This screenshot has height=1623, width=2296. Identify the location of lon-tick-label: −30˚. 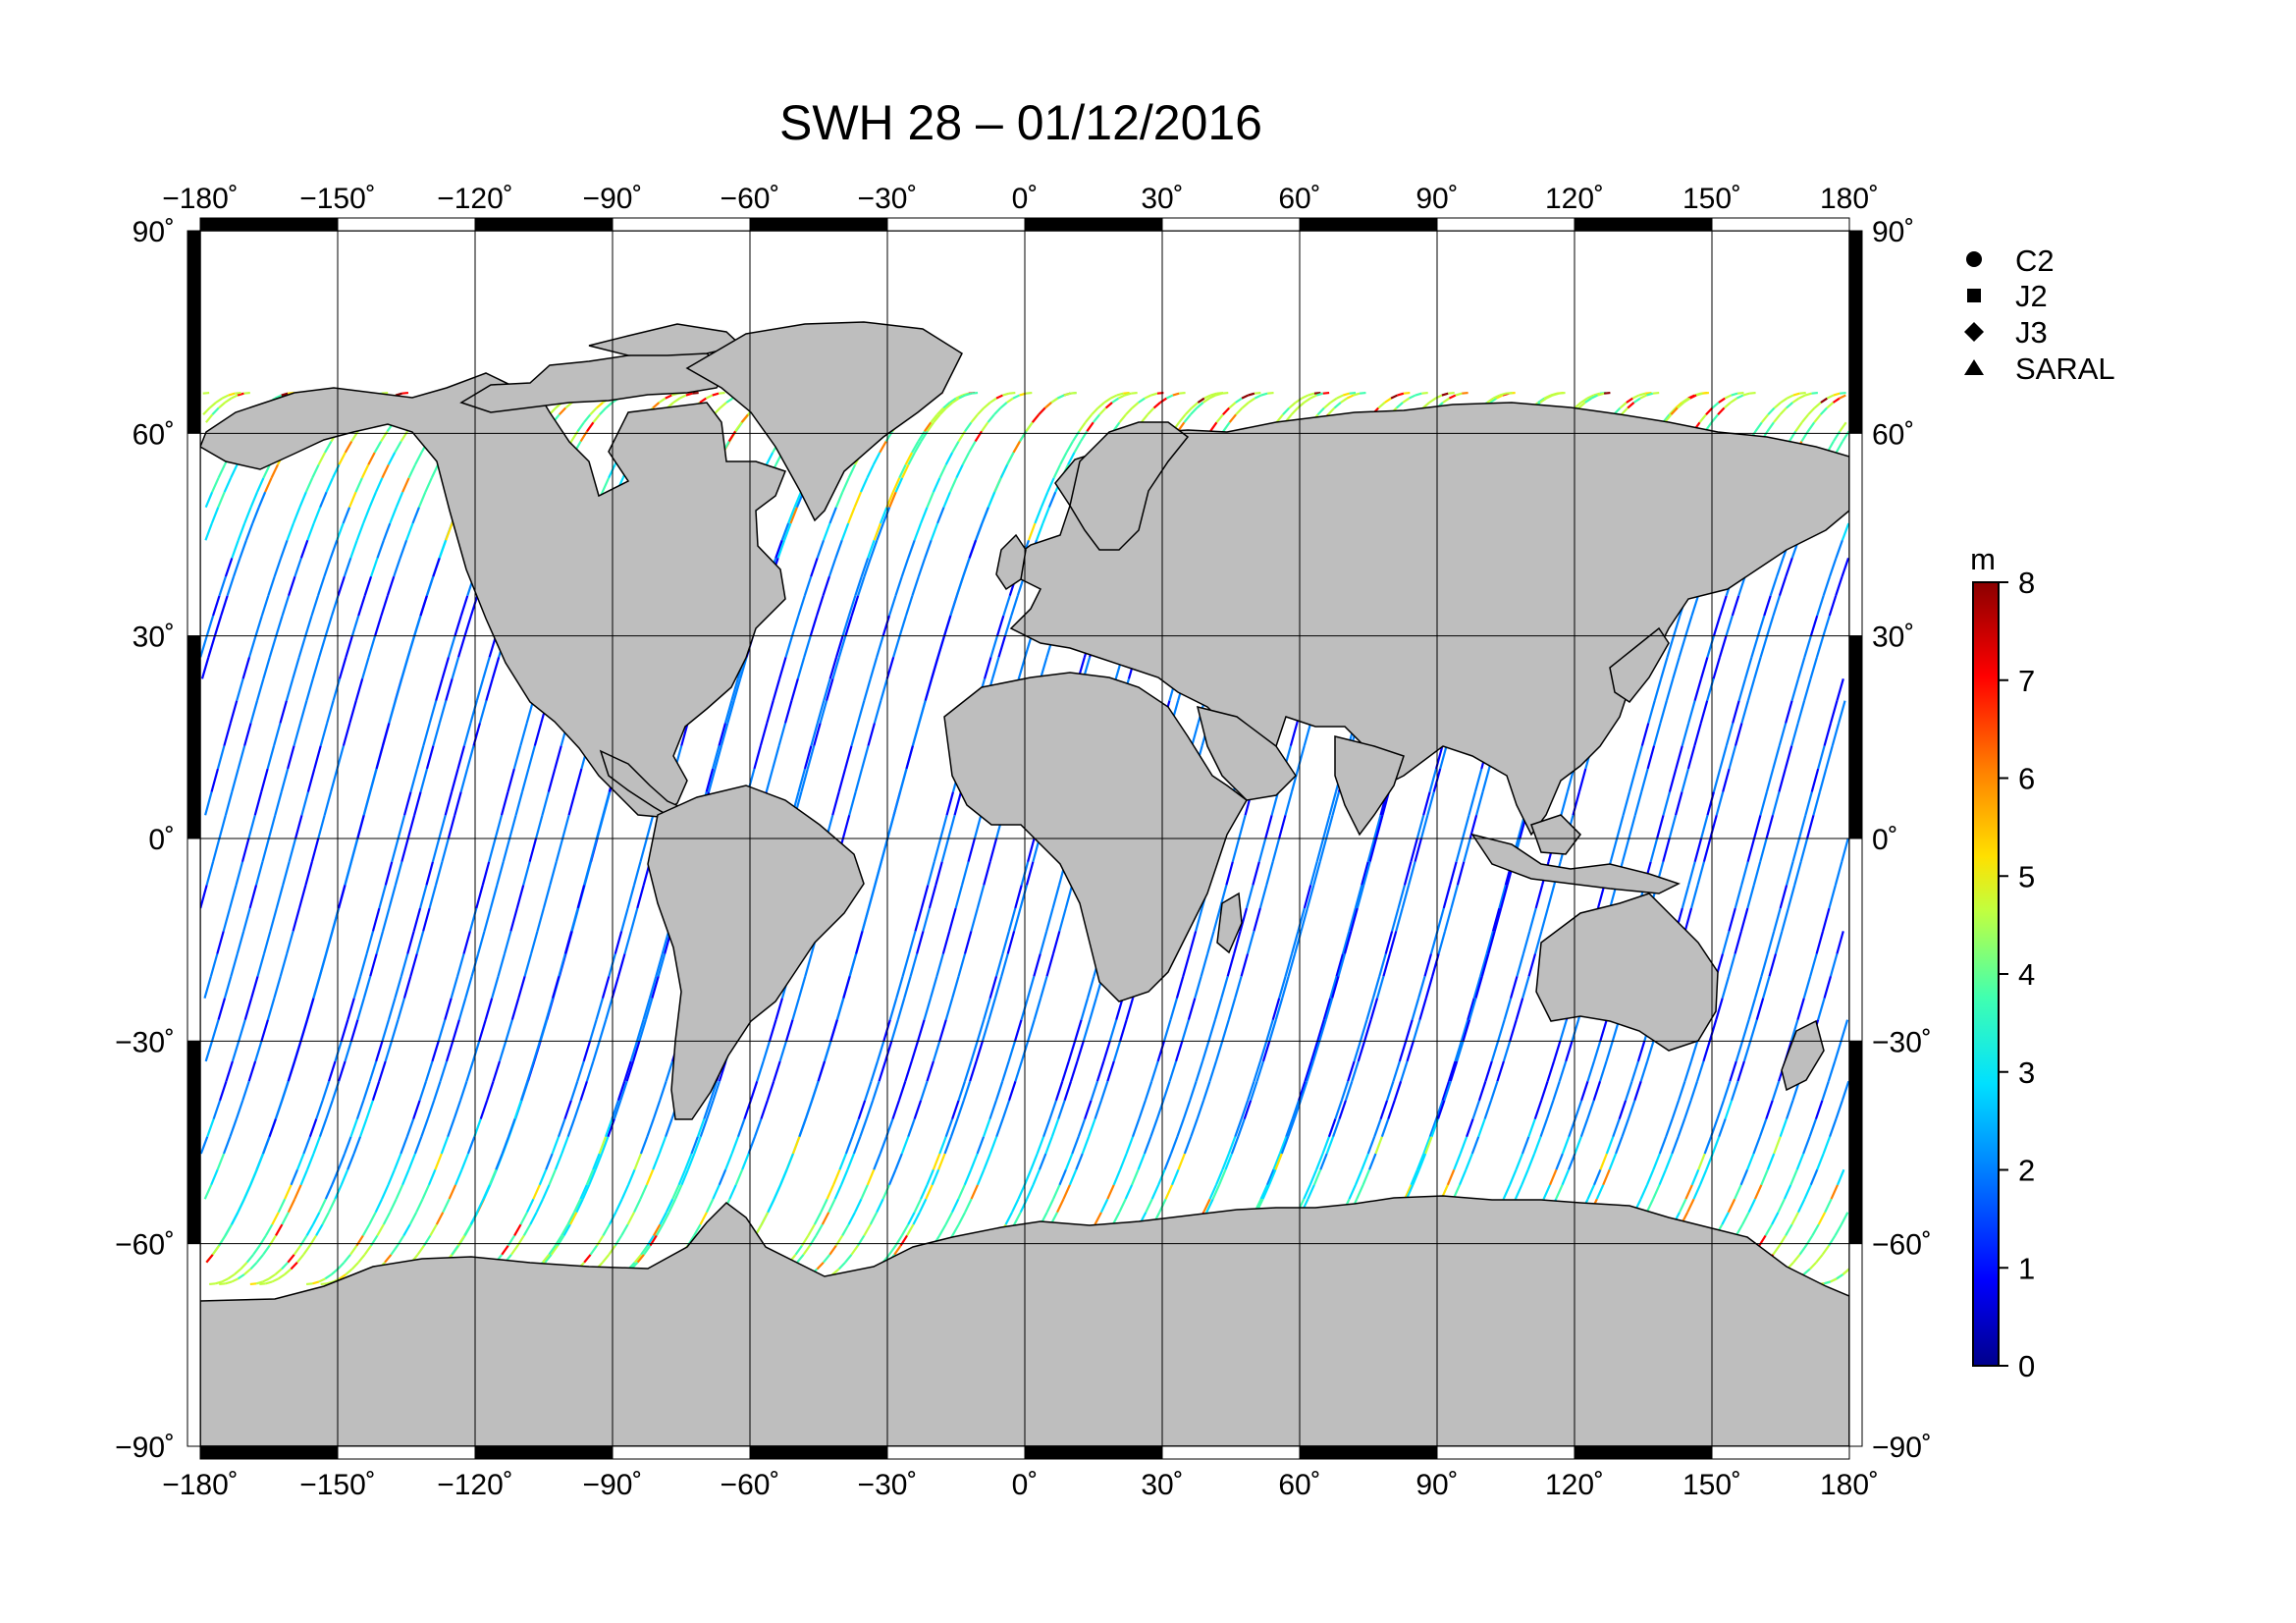
(888, 1485).